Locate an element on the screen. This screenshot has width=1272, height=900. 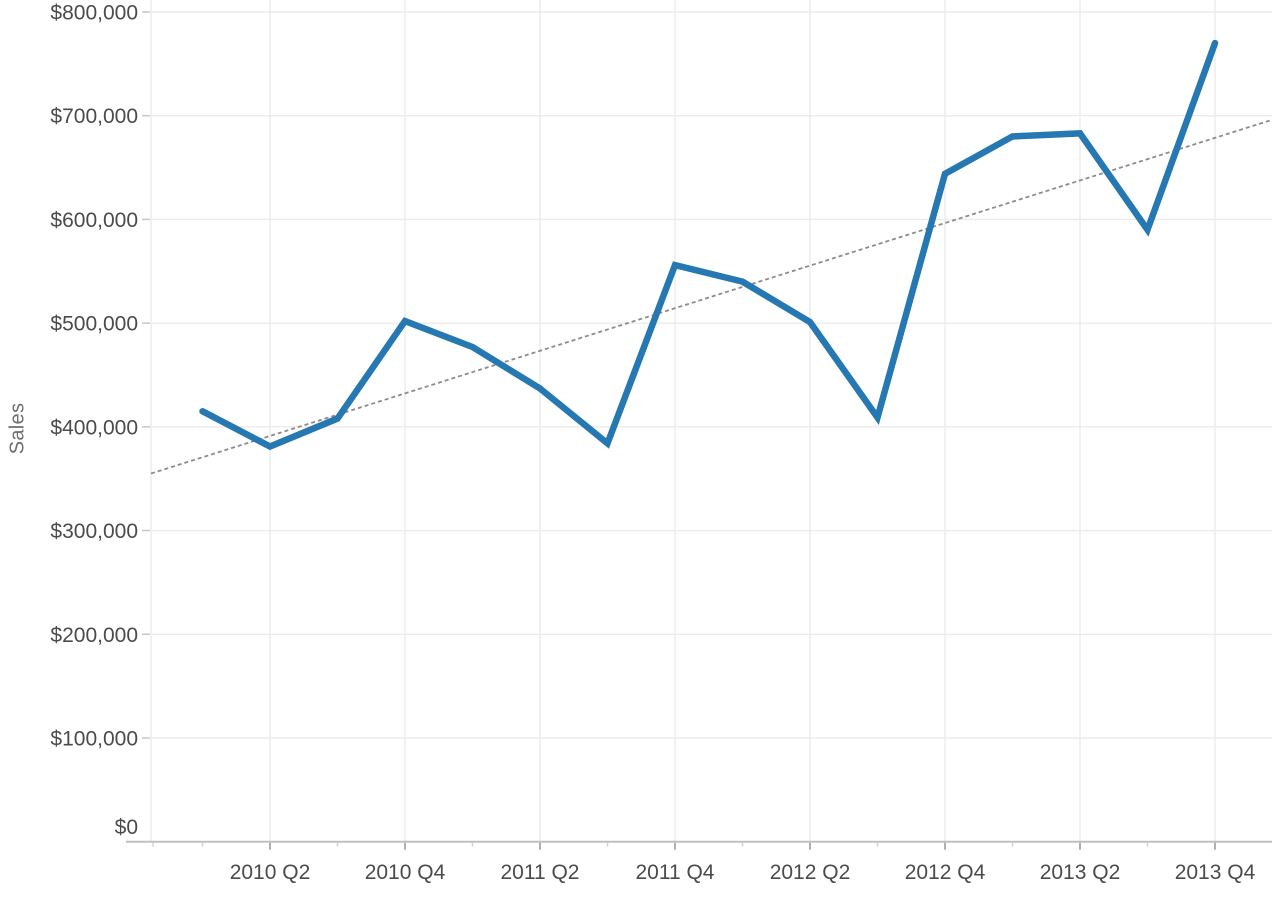
x-axis-tick-label: 2012 Q4 is located at coordinates (945, 872).